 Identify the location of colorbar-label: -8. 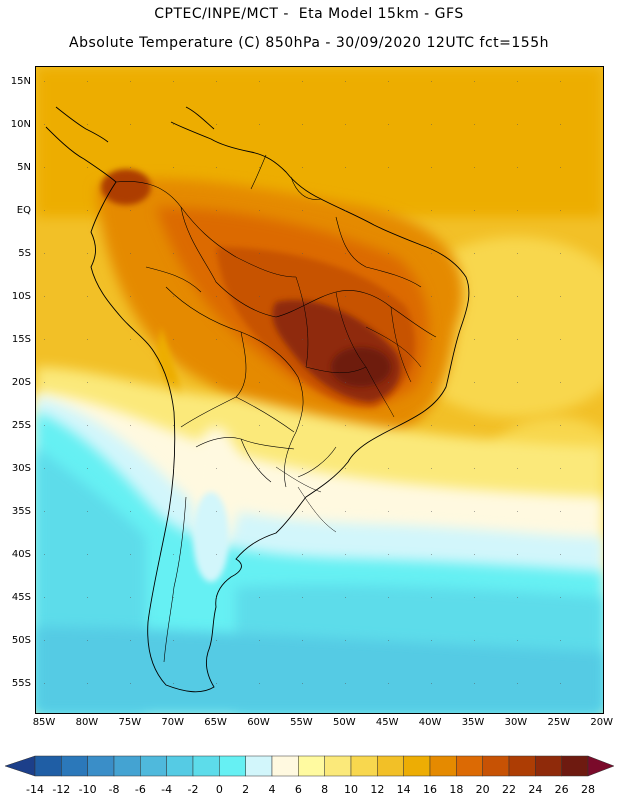
(114, 789).